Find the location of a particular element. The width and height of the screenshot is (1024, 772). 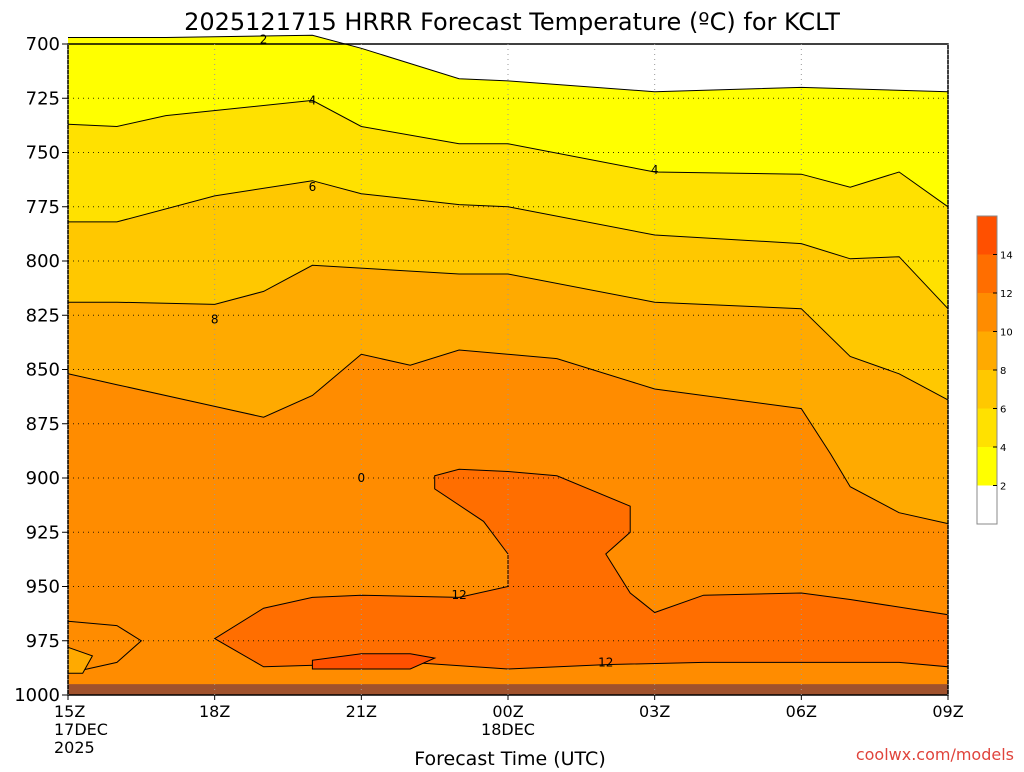

y-tick-label: 950 is located at coordinates (43, 587).